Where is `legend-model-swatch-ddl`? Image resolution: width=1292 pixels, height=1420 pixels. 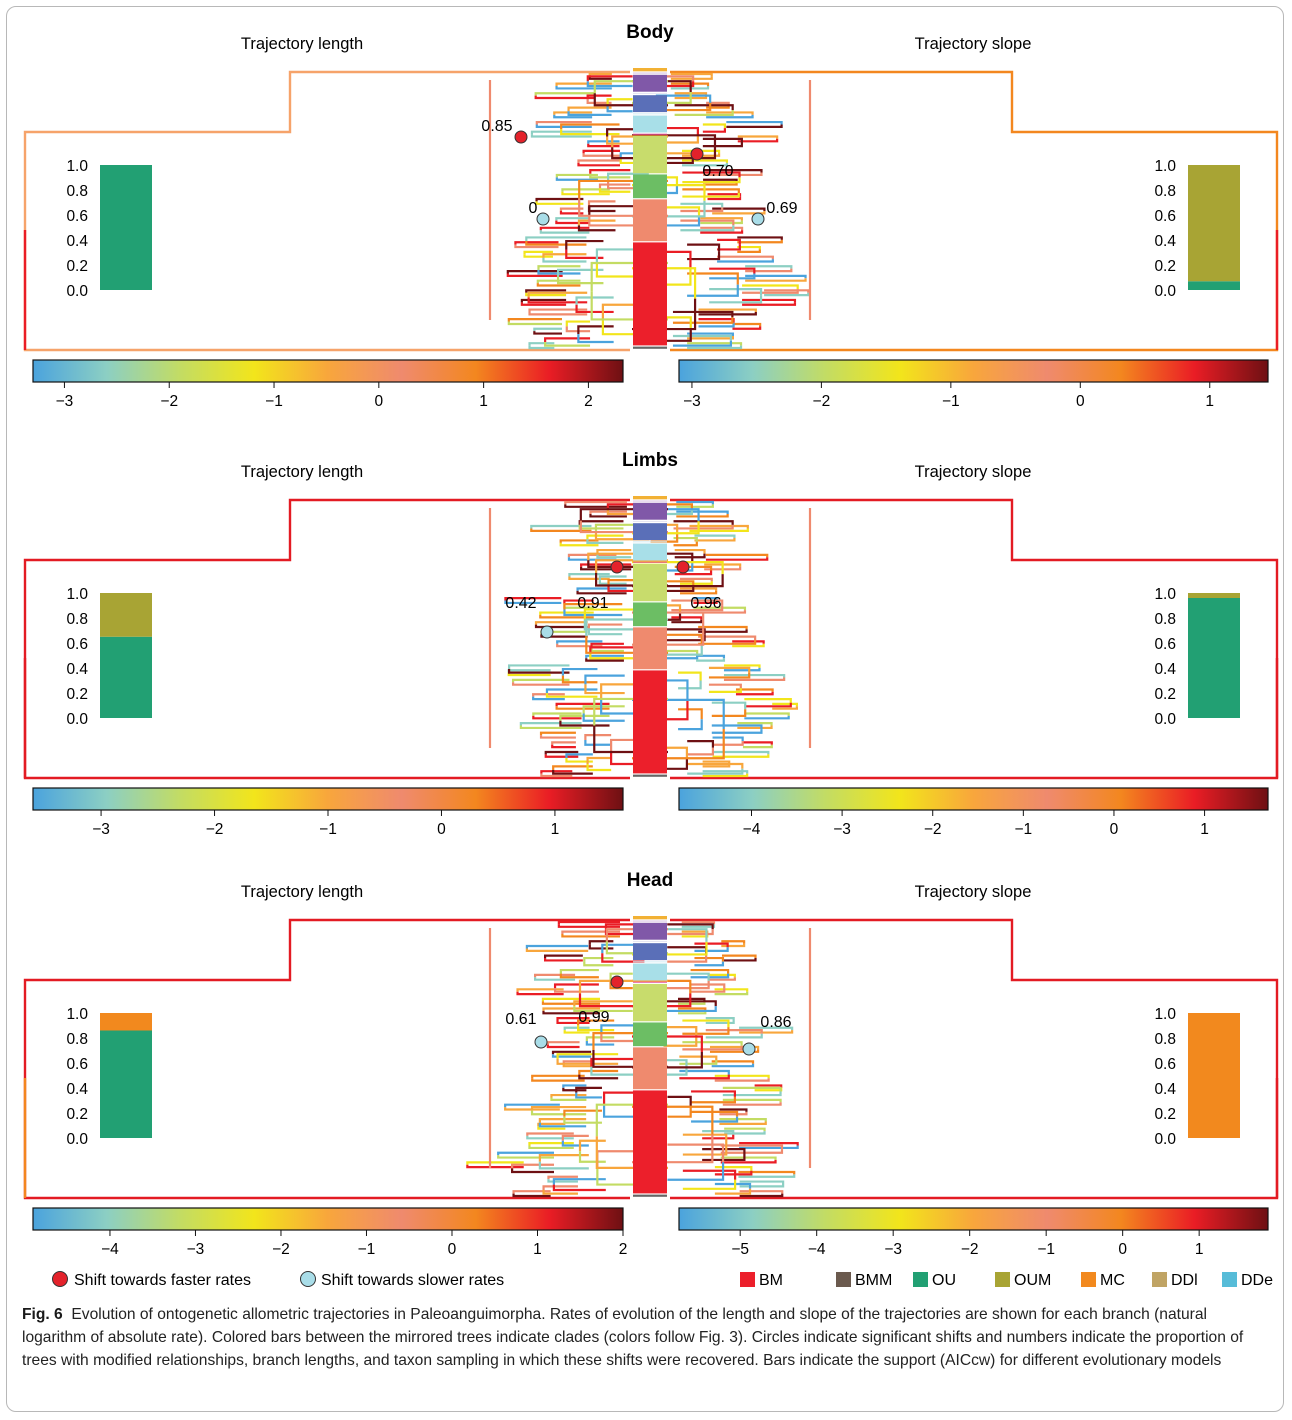 legend-model-swatch-ddl is located at coordinates (1159, 1279).